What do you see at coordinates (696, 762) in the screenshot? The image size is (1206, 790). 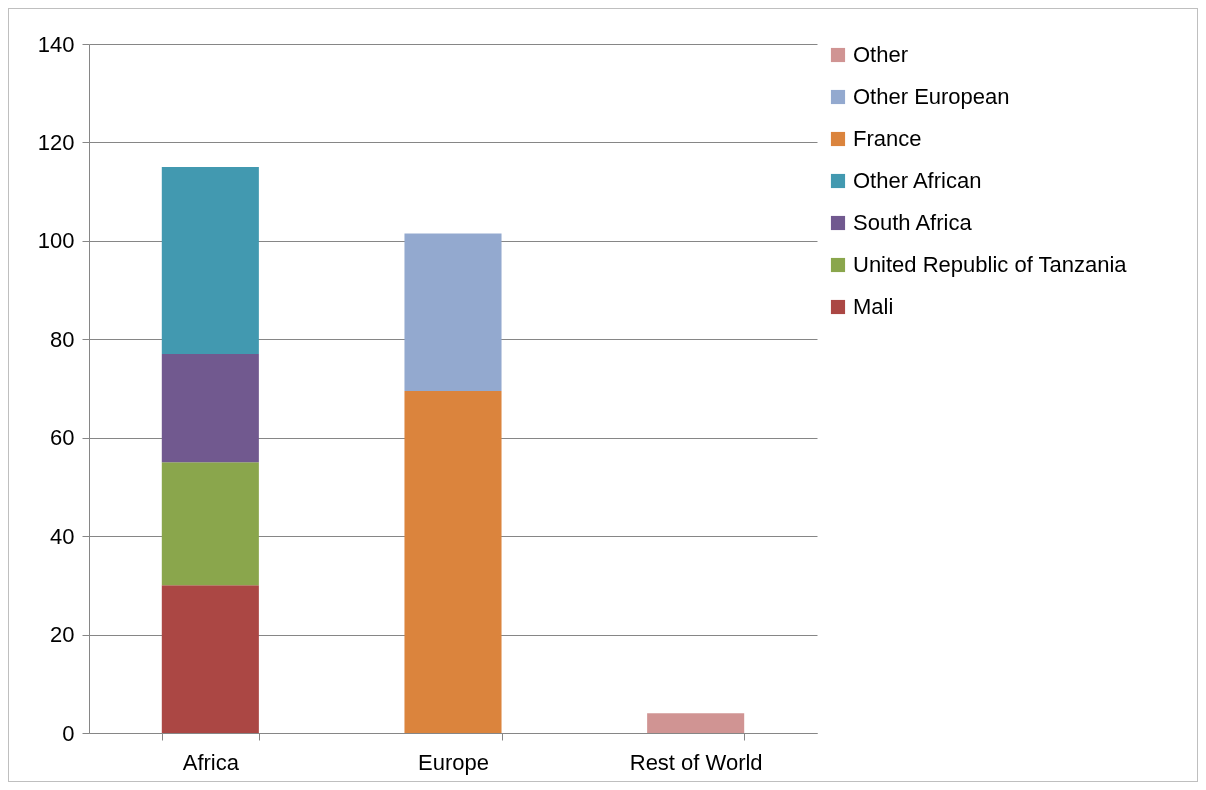 I see `x-tick-label: Rest of World` at bounding box center [696, 762].